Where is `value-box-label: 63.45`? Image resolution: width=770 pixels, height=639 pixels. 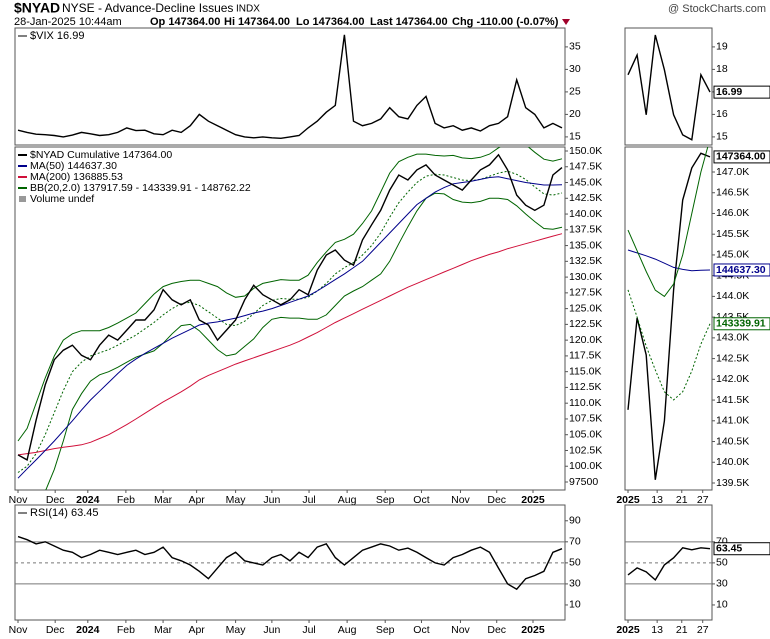 value-box-label: 63.45 is located at coordinates (729, 548).